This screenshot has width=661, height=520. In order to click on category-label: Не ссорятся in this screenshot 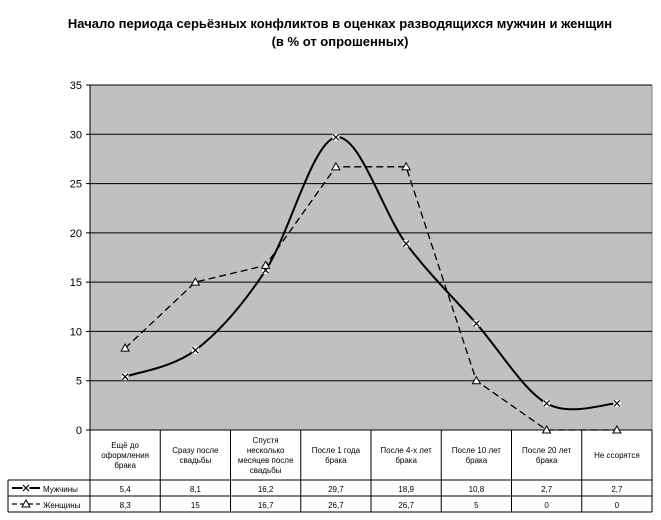, I will do `click(617, 455)`.